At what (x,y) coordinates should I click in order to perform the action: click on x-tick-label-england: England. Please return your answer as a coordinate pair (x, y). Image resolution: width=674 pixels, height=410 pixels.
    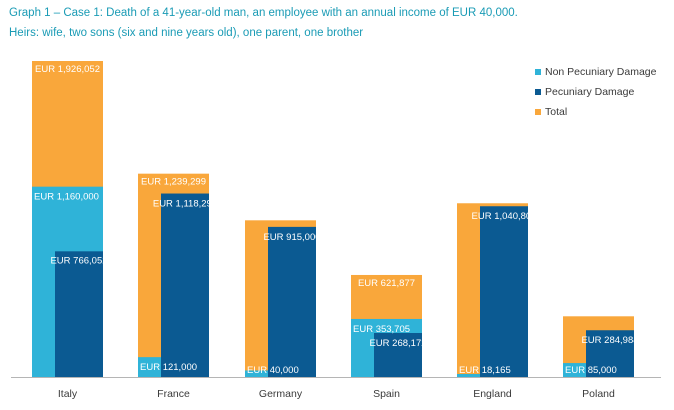
    Looking at the image, I should click on (492, 394).